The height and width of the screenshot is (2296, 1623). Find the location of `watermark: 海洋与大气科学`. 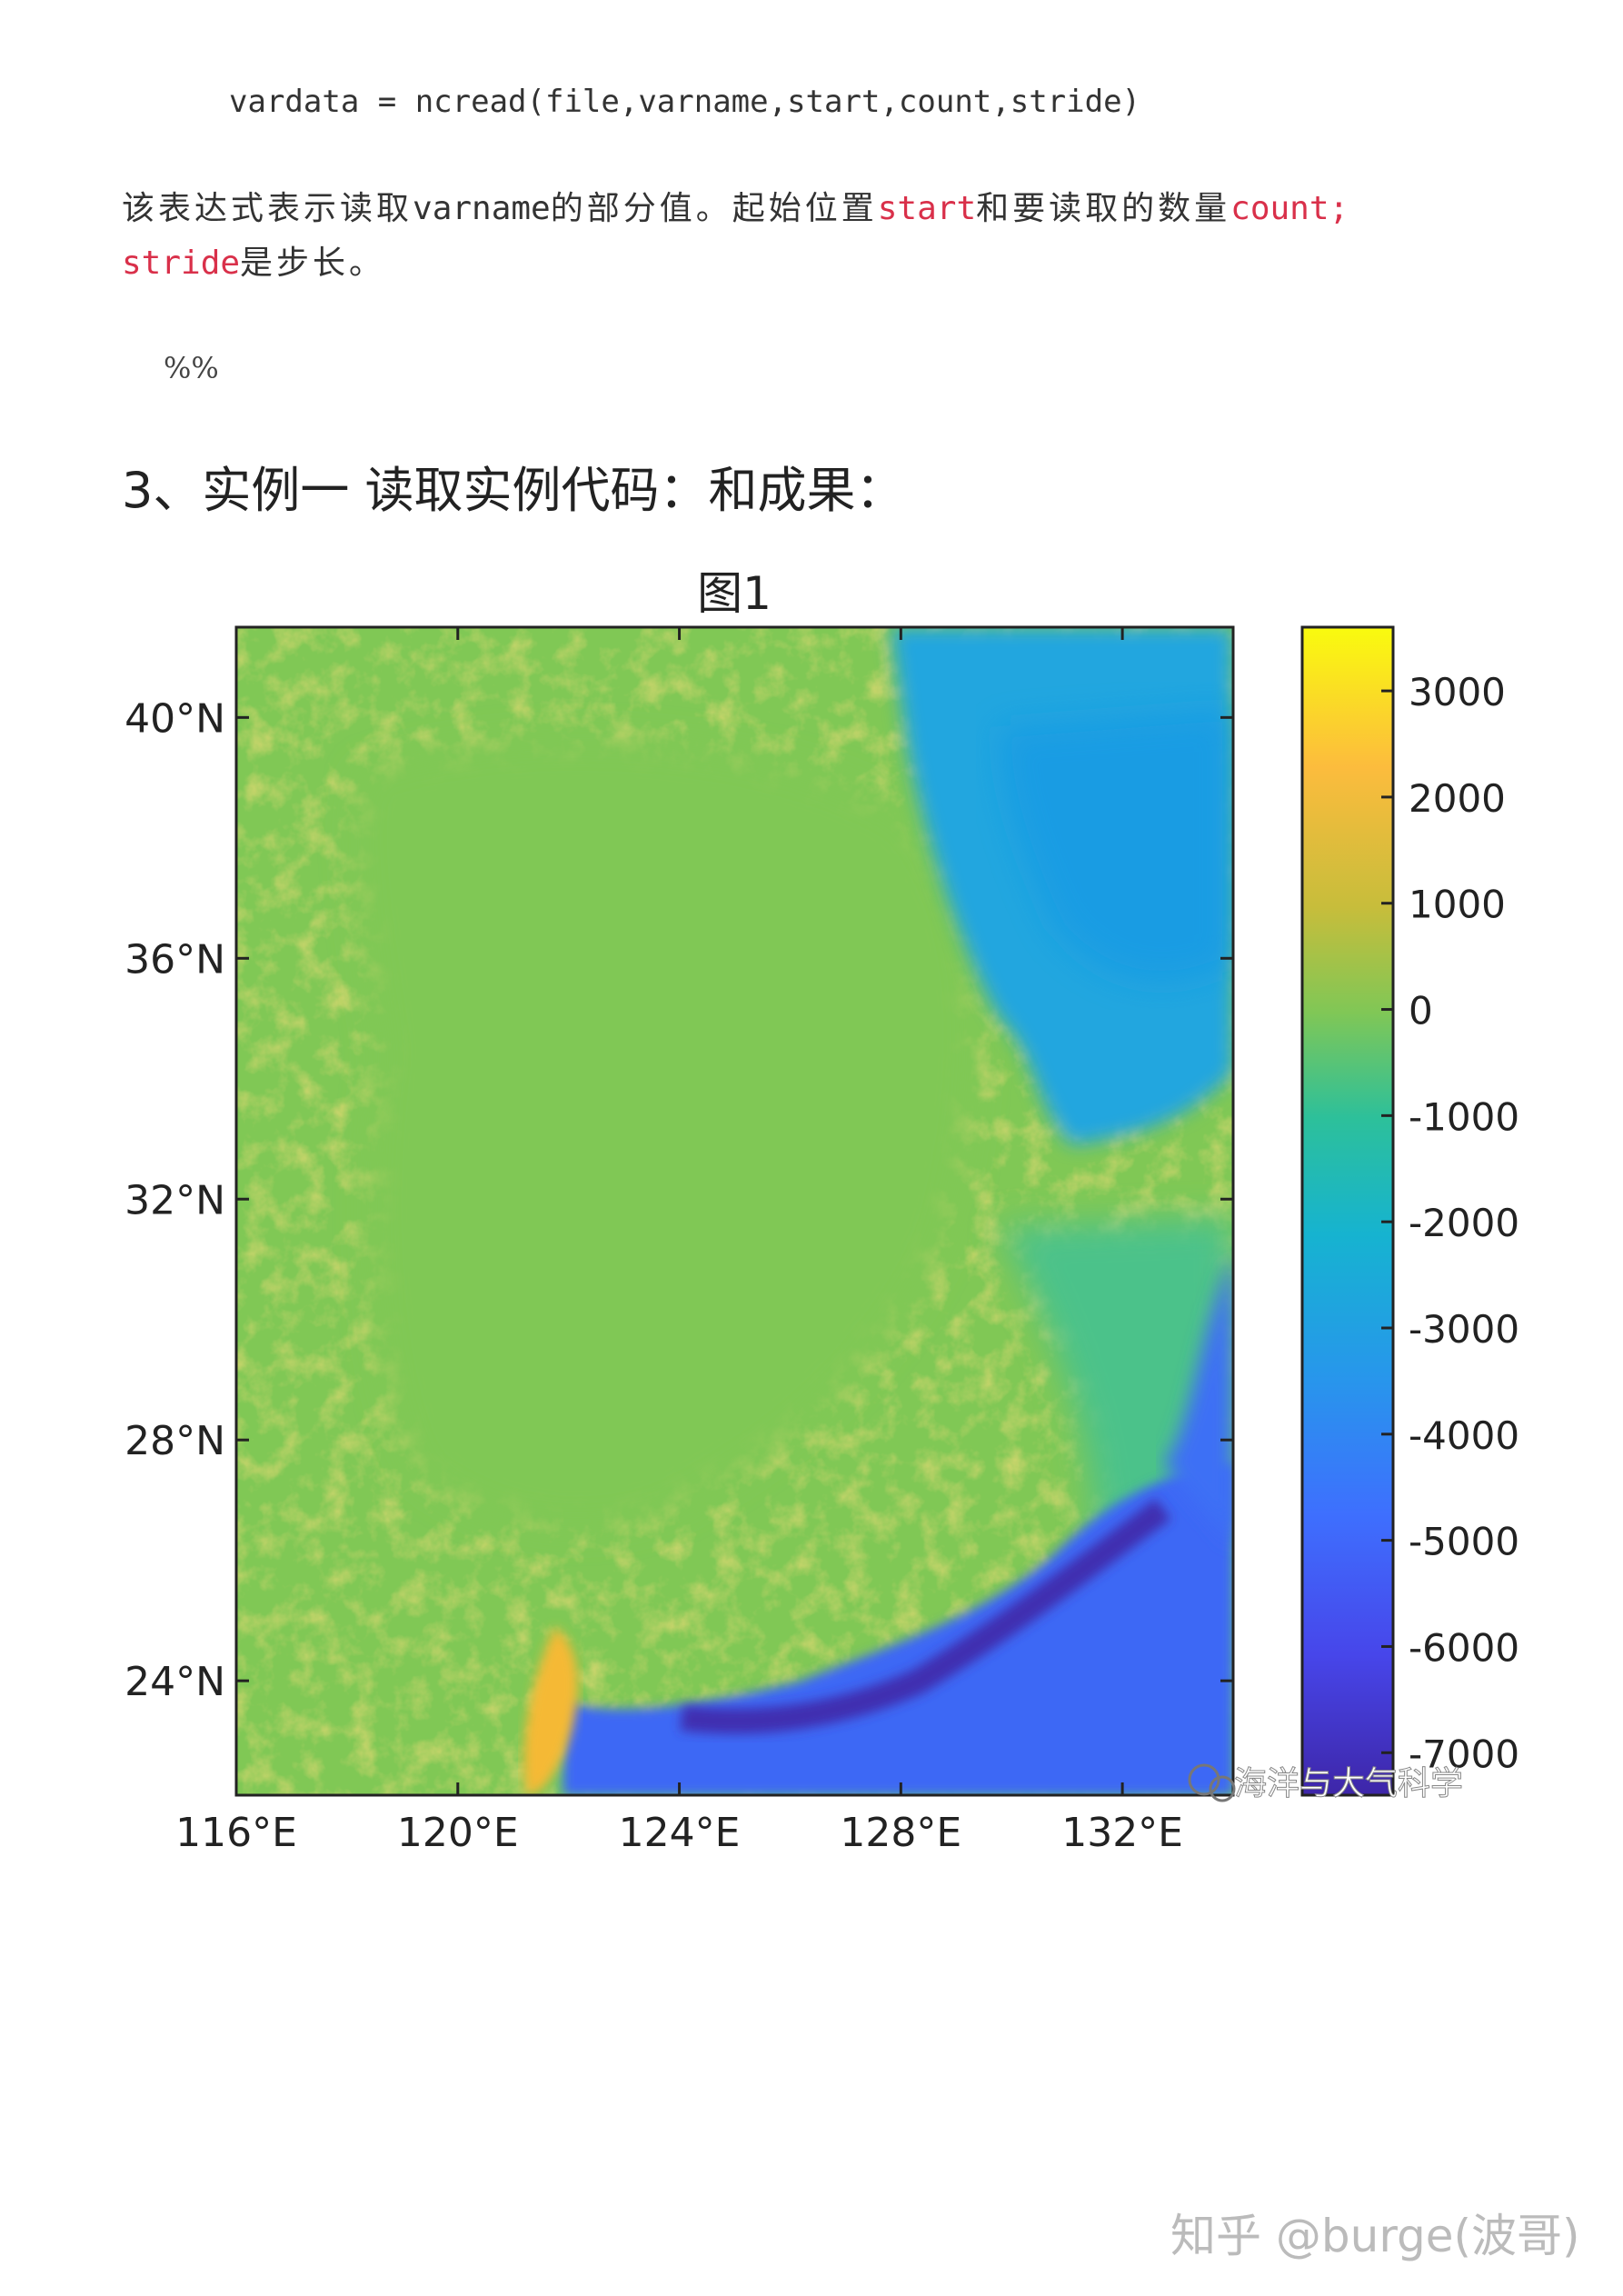

watermark: 海洋与大气科学 is located at coordinates (1326, 1783).